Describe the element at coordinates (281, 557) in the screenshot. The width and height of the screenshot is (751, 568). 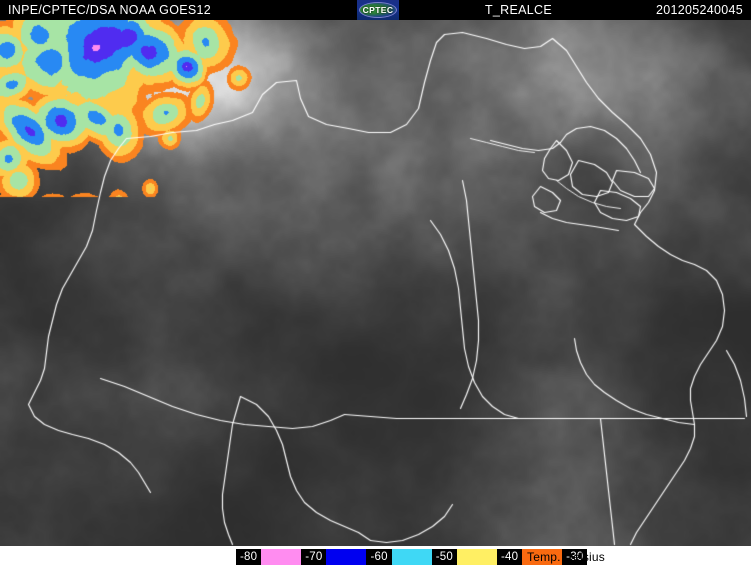
I see `legend-pink-swatch` at that location.